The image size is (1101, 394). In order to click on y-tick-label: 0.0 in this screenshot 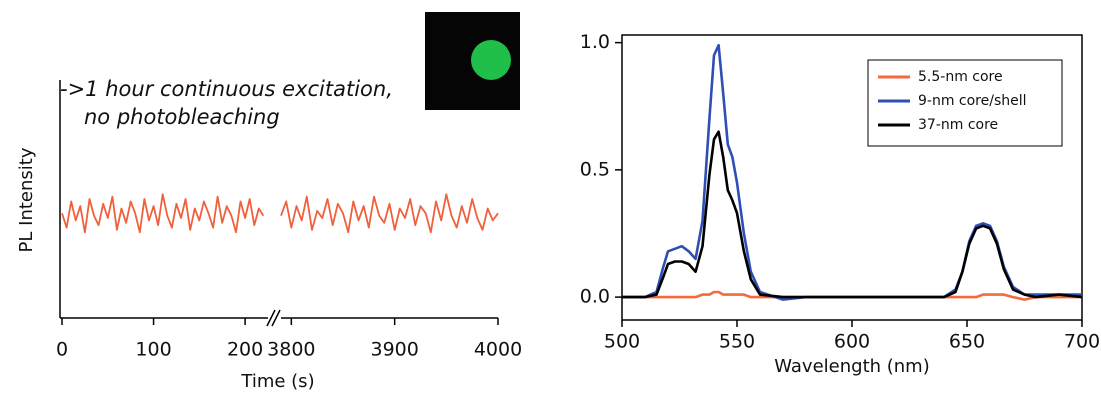, I will do `click(595, 297)`.